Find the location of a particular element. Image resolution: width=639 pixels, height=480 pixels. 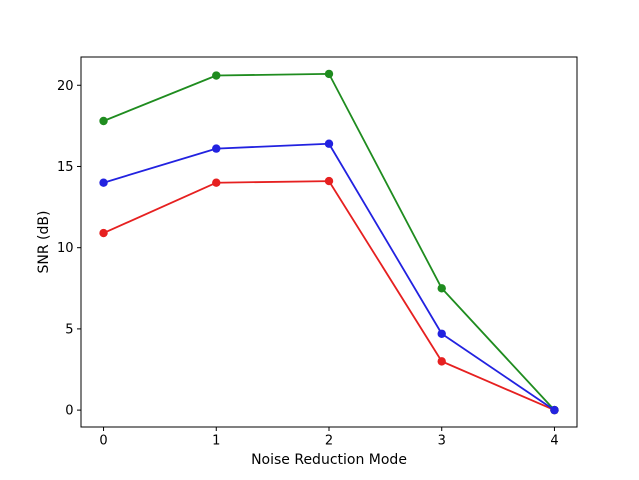

y-tick-label: 10 is located at coordinates (65, 248).